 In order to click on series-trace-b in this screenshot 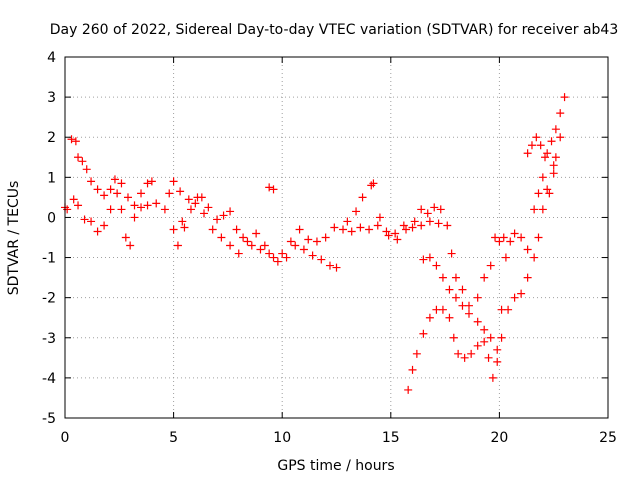, I will do `click(125, 219)`.